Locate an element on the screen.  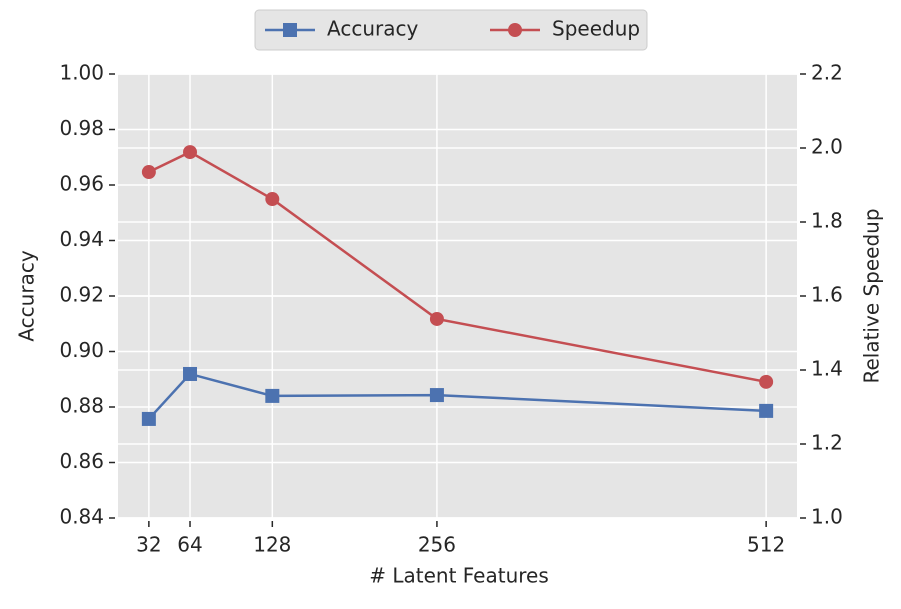
y-tick-label: 1.00 is located at coordinates (81, 73).